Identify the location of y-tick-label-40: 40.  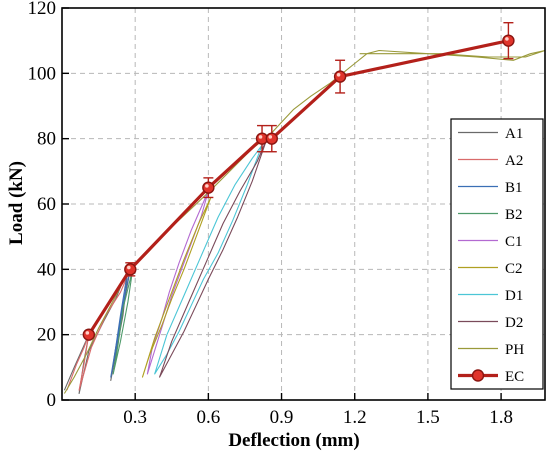
(46, 269).